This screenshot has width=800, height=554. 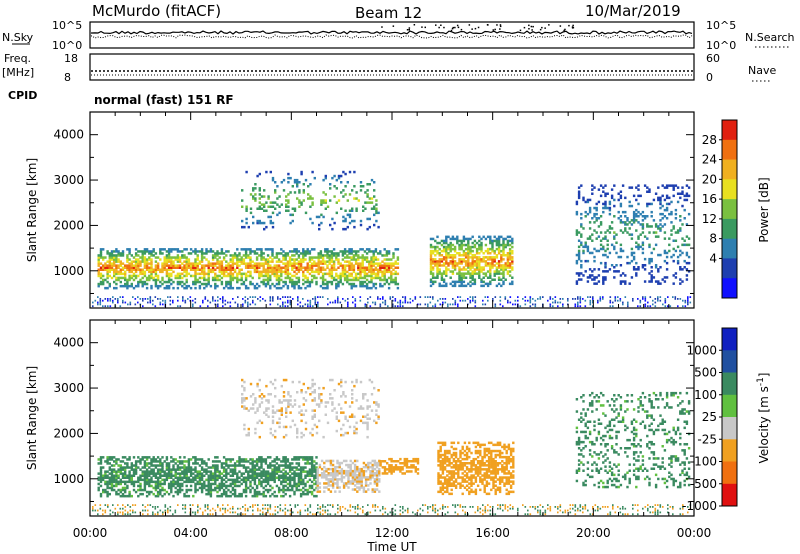 What do you see at coordinates (709, 77) in the screenshot?
I see `freq-tick-bottom-right: 0` at bounding box center [709, 77].